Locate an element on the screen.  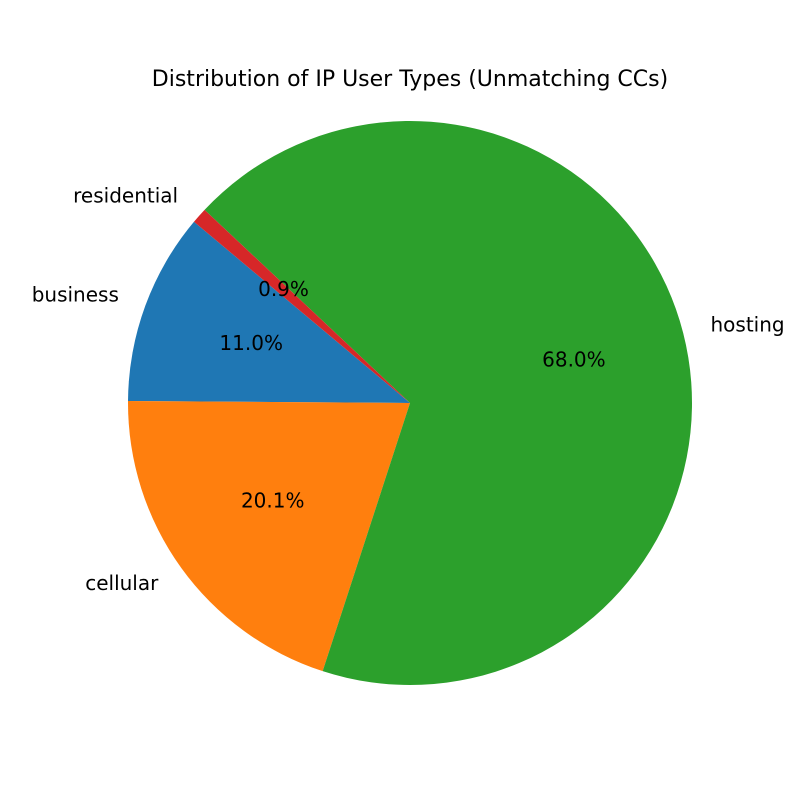
category-label: business is located at coordinates (75, 294).